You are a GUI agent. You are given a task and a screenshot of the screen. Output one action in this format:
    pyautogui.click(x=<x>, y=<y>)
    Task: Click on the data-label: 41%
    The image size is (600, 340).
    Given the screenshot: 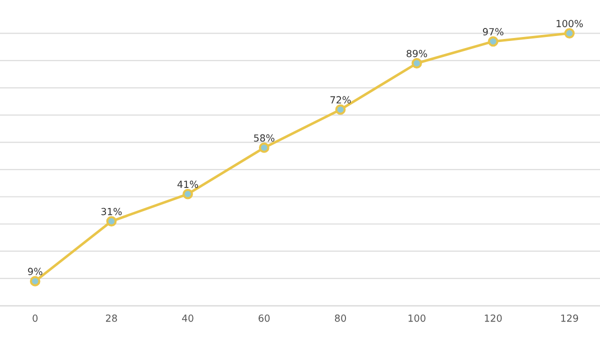 What is the action you would take?
    pyautogui.click(x=187, y=184)
    